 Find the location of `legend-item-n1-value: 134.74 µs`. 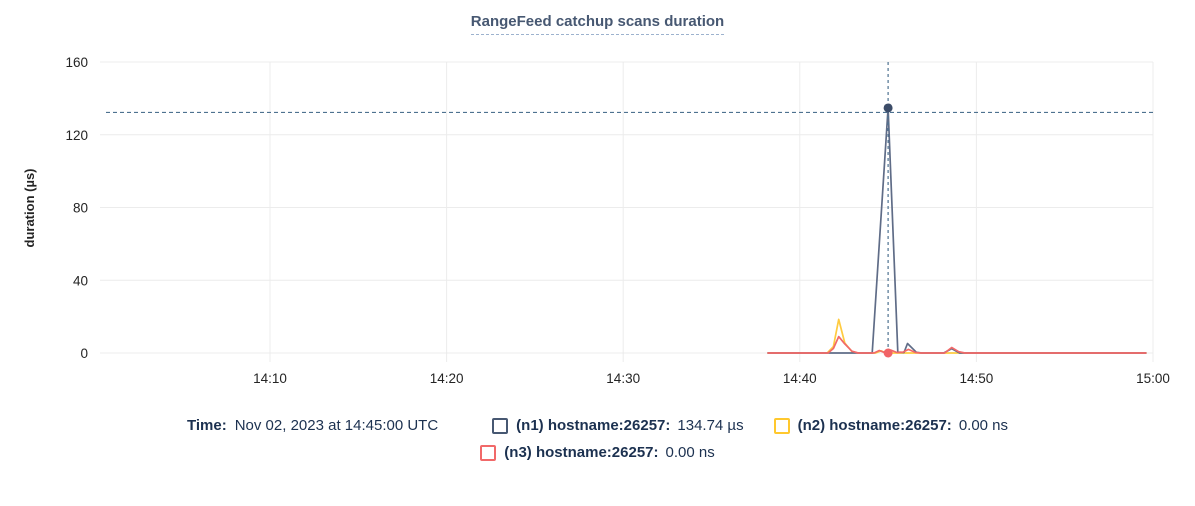

legend-item-n1-value: 134.74 µs is located at coordinates (710, 425).